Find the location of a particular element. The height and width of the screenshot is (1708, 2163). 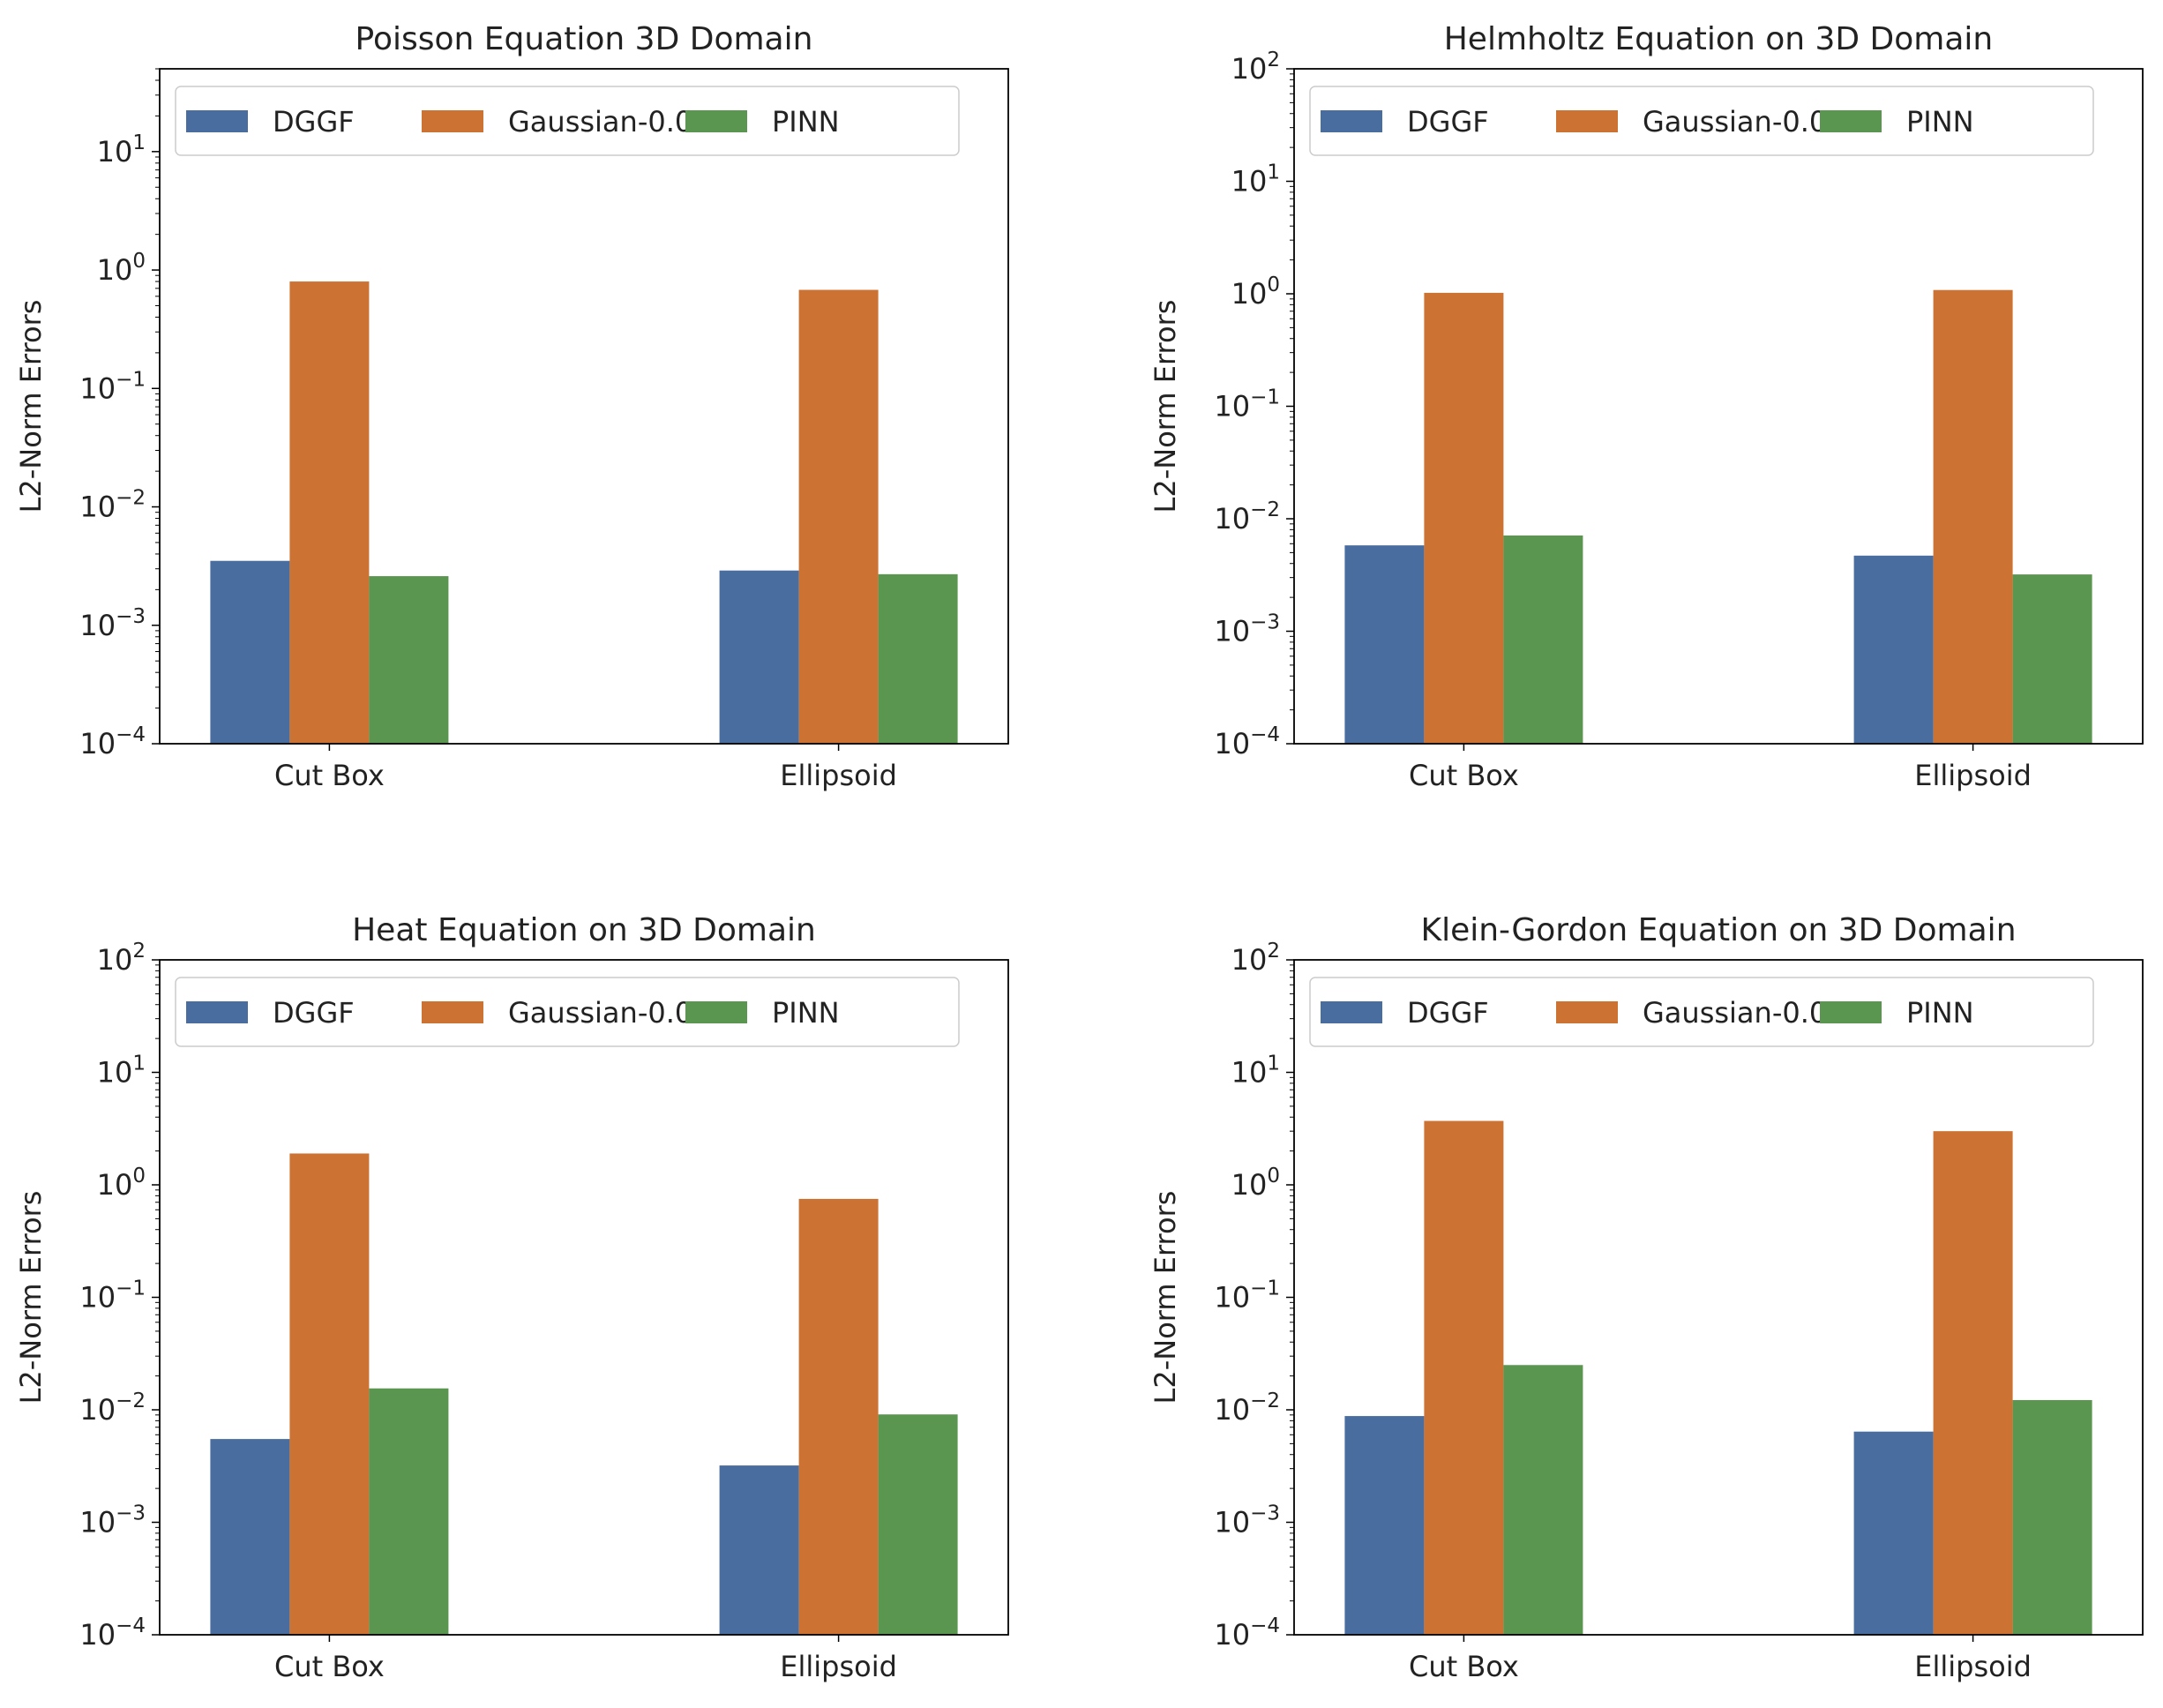

chart-title: Klein-Gordon Equation on 3D Domain is located at coordinates (1718, 930).